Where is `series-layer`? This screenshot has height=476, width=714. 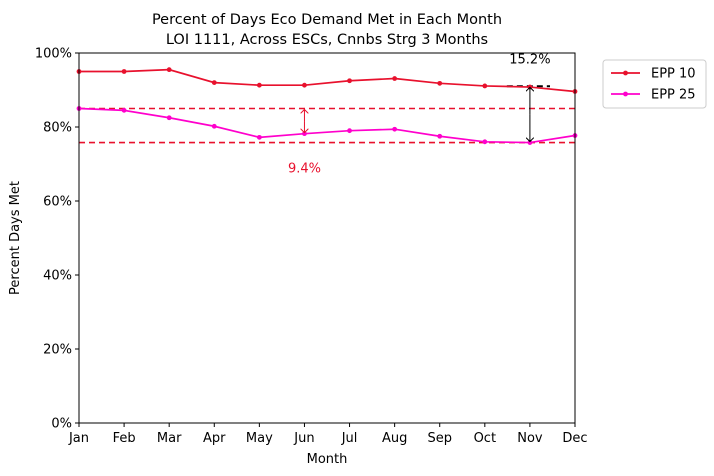 series-layer is located at coordinates (327, 106).